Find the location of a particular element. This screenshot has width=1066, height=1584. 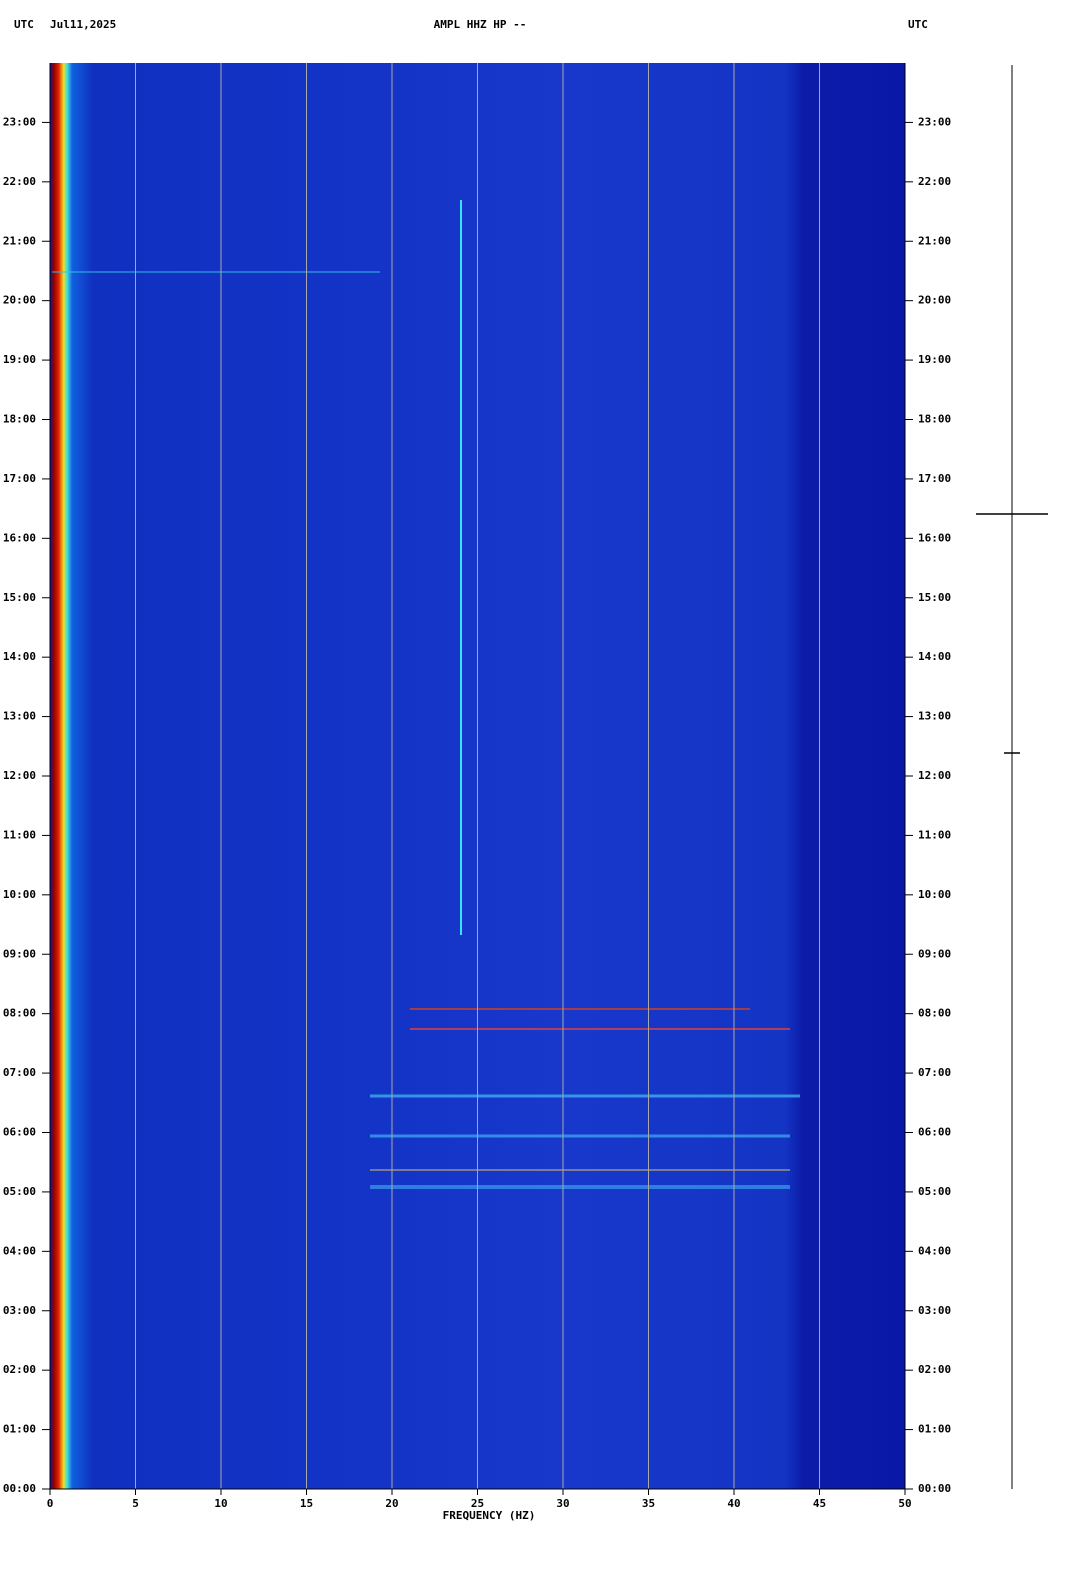

x-tick-label: 25 is located at coordinates (477, 1503).